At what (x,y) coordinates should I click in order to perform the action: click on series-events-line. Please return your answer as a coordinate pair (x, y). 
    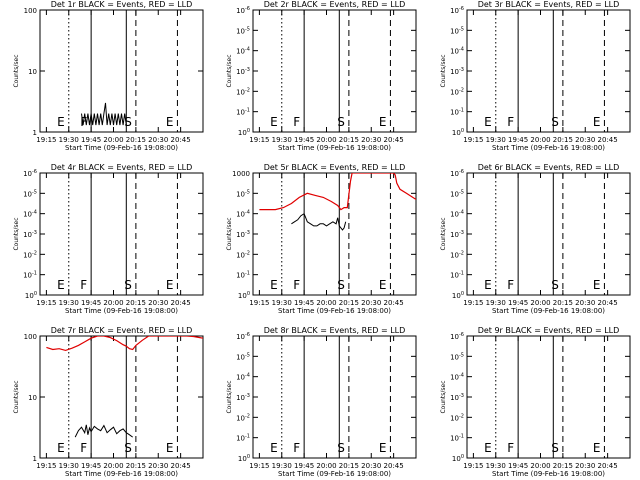
    Looking at the image, I should click on (319, 221).